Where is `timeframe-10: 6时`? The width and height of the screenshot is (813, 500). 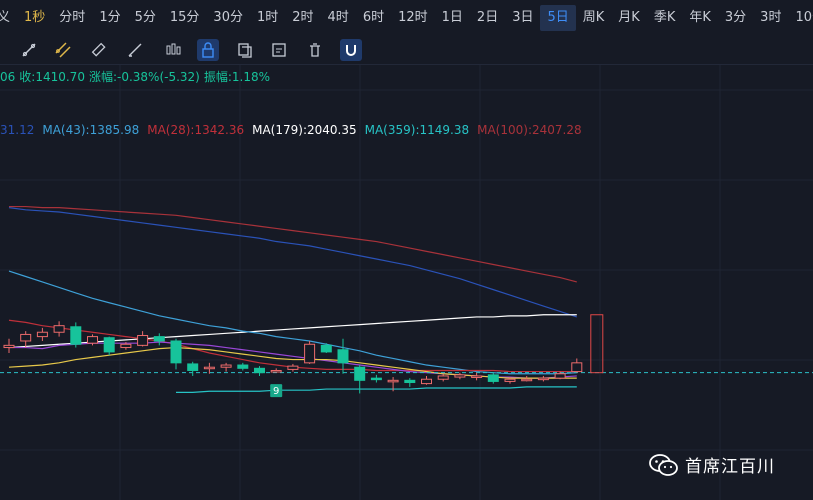
timeframe-10: 6时 is located at coordinates (373, 17).